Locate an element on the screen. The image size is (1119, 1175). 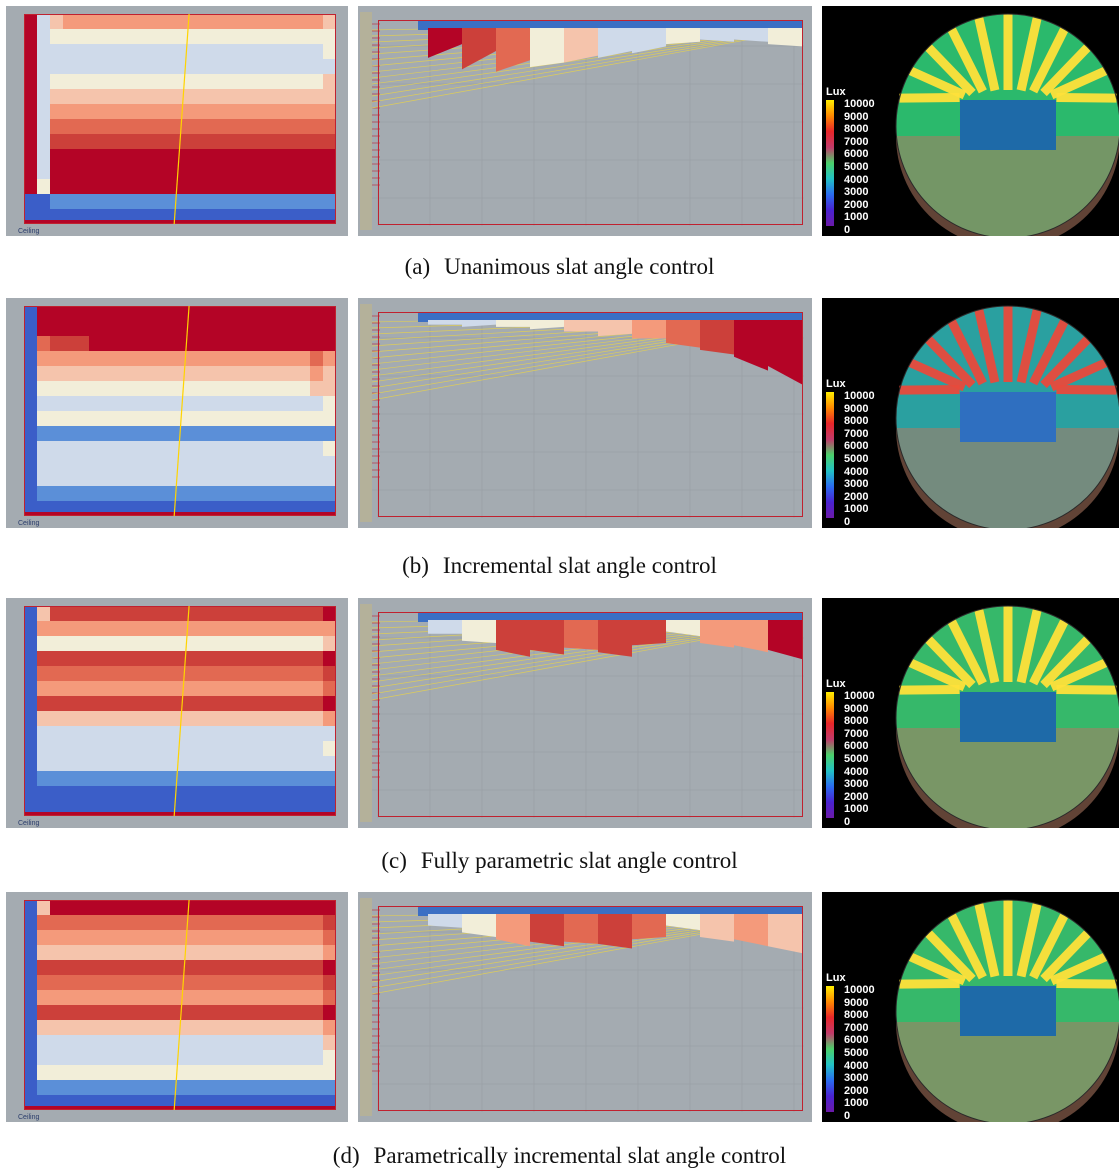
heatmap-svg is located at coordinates (180, 119).